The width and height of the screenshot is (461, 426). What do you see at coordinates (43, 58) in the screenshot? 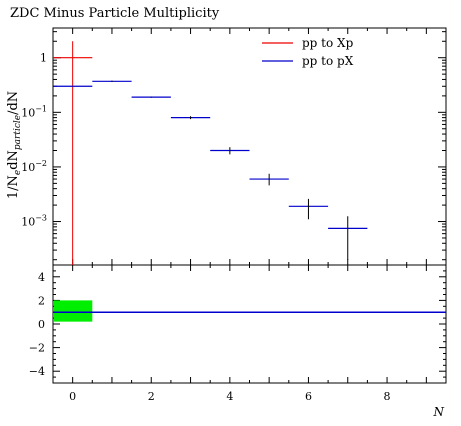
I see `y-tick-label: 1` at bounding box center [43, 58].